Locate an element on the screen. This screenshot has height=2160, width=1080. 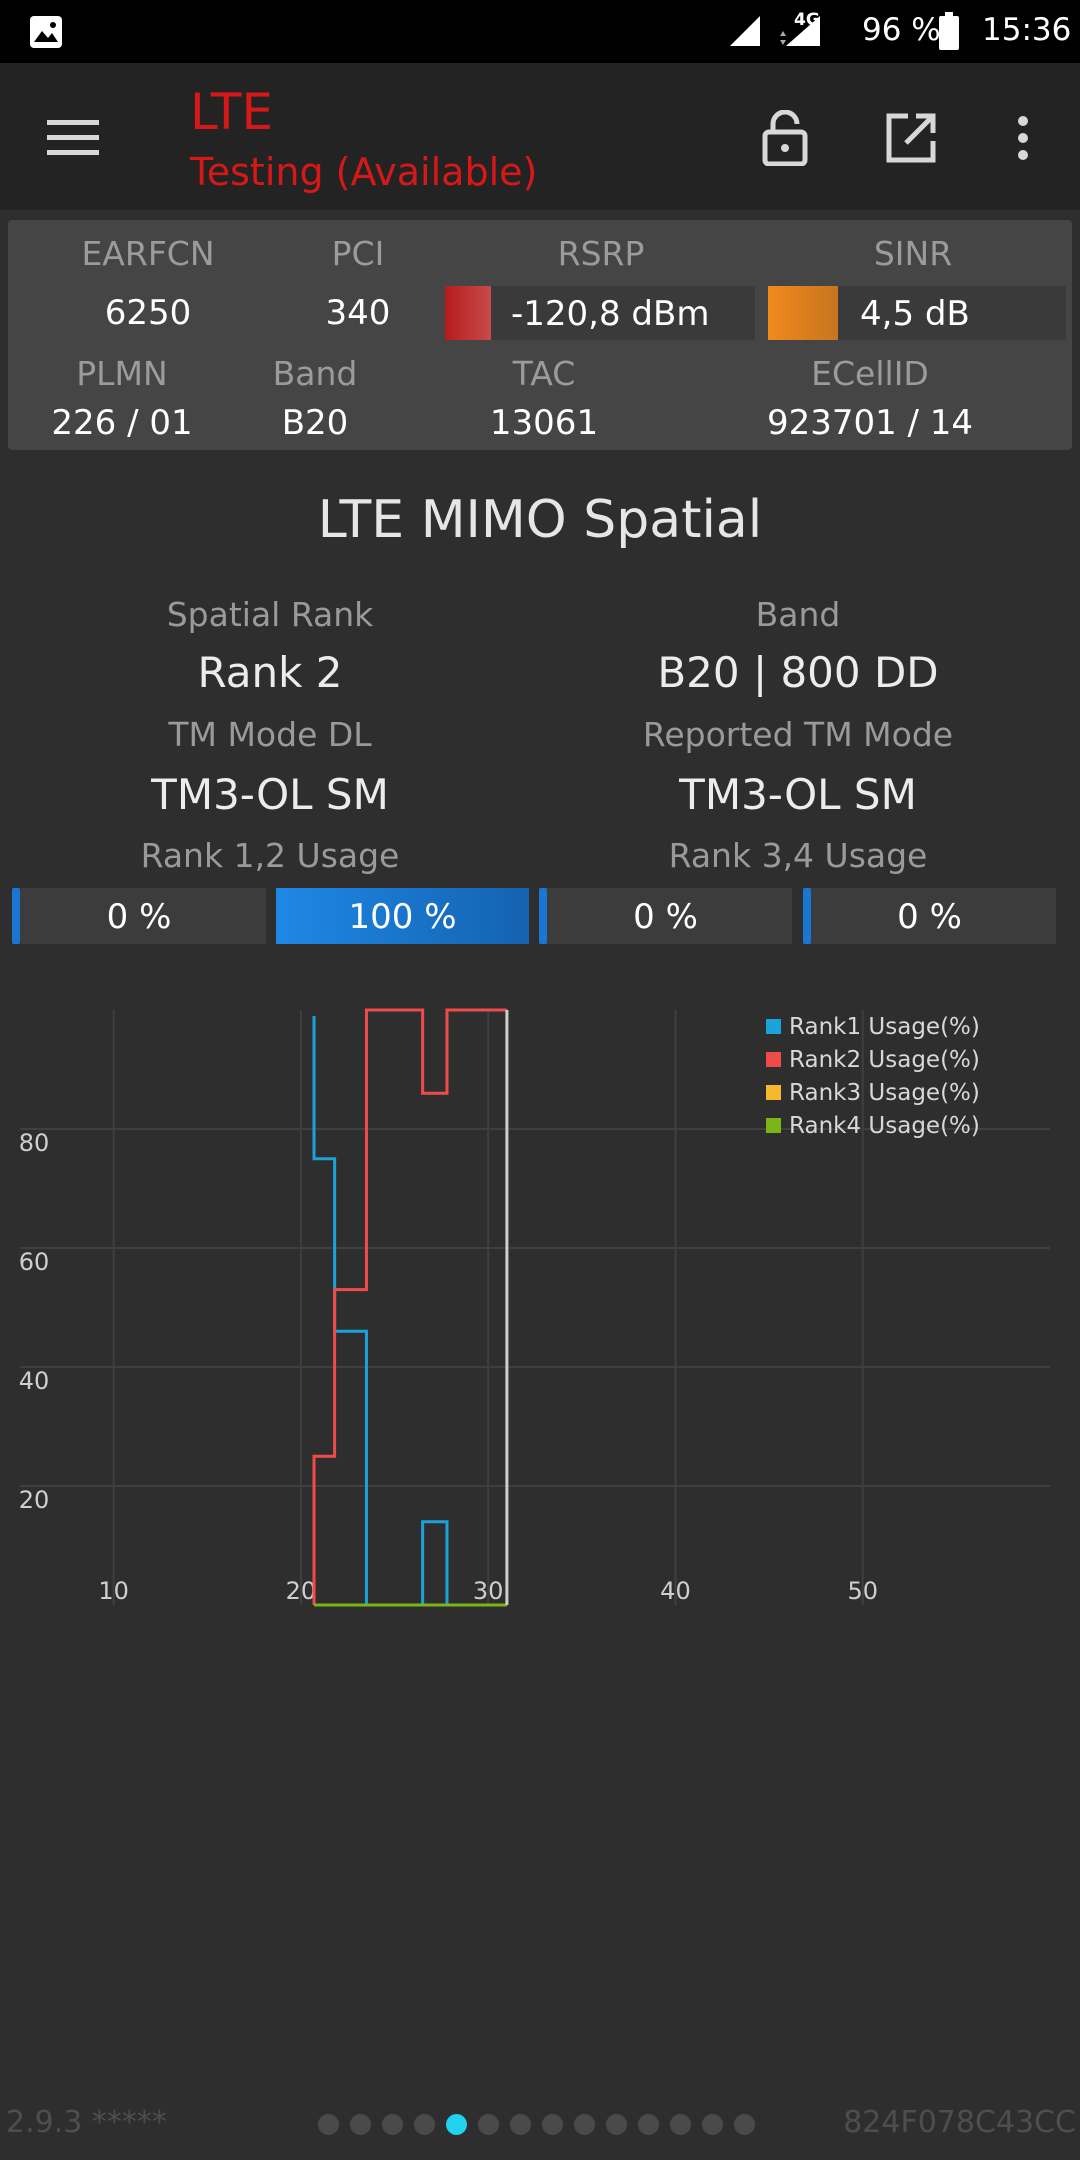
rank2-usage-value: 100 % is located at coordinates (402, 917).